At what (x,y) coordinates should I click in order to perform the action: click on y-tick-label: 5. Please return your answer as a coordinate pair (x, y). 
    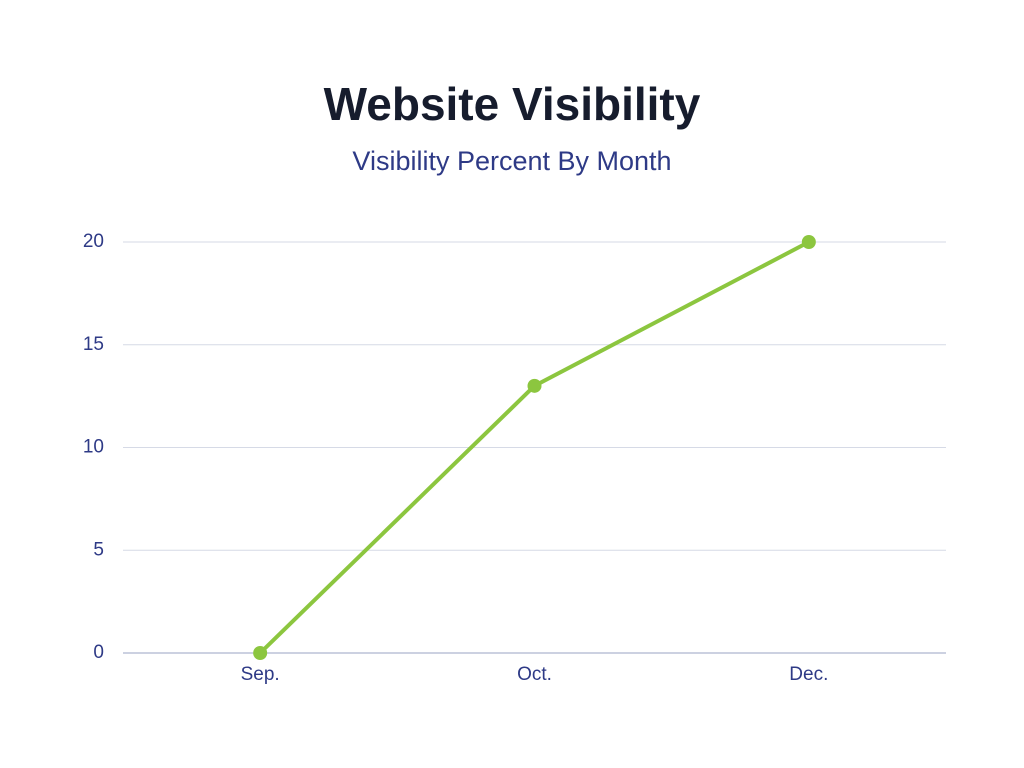
    Looking at the image, I should click on (98, 549).